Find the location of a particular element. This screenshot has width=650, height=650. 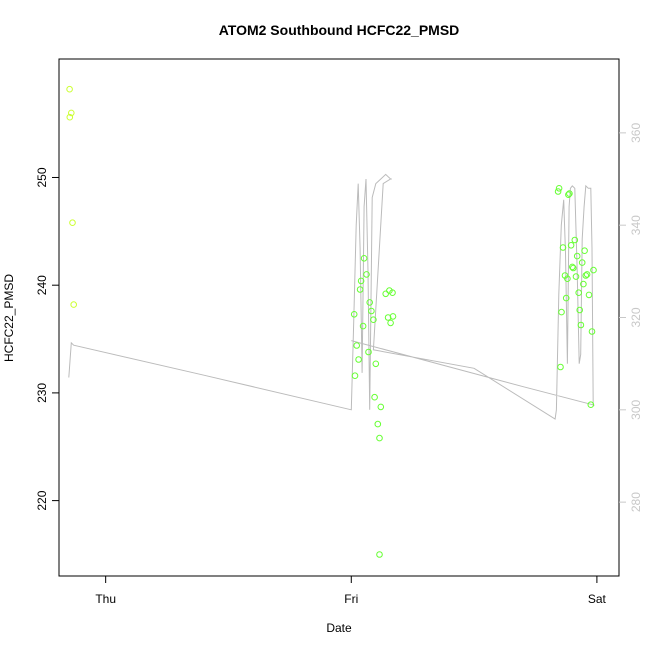

y-tick-label: 240 is located at coordinates (42, 285).